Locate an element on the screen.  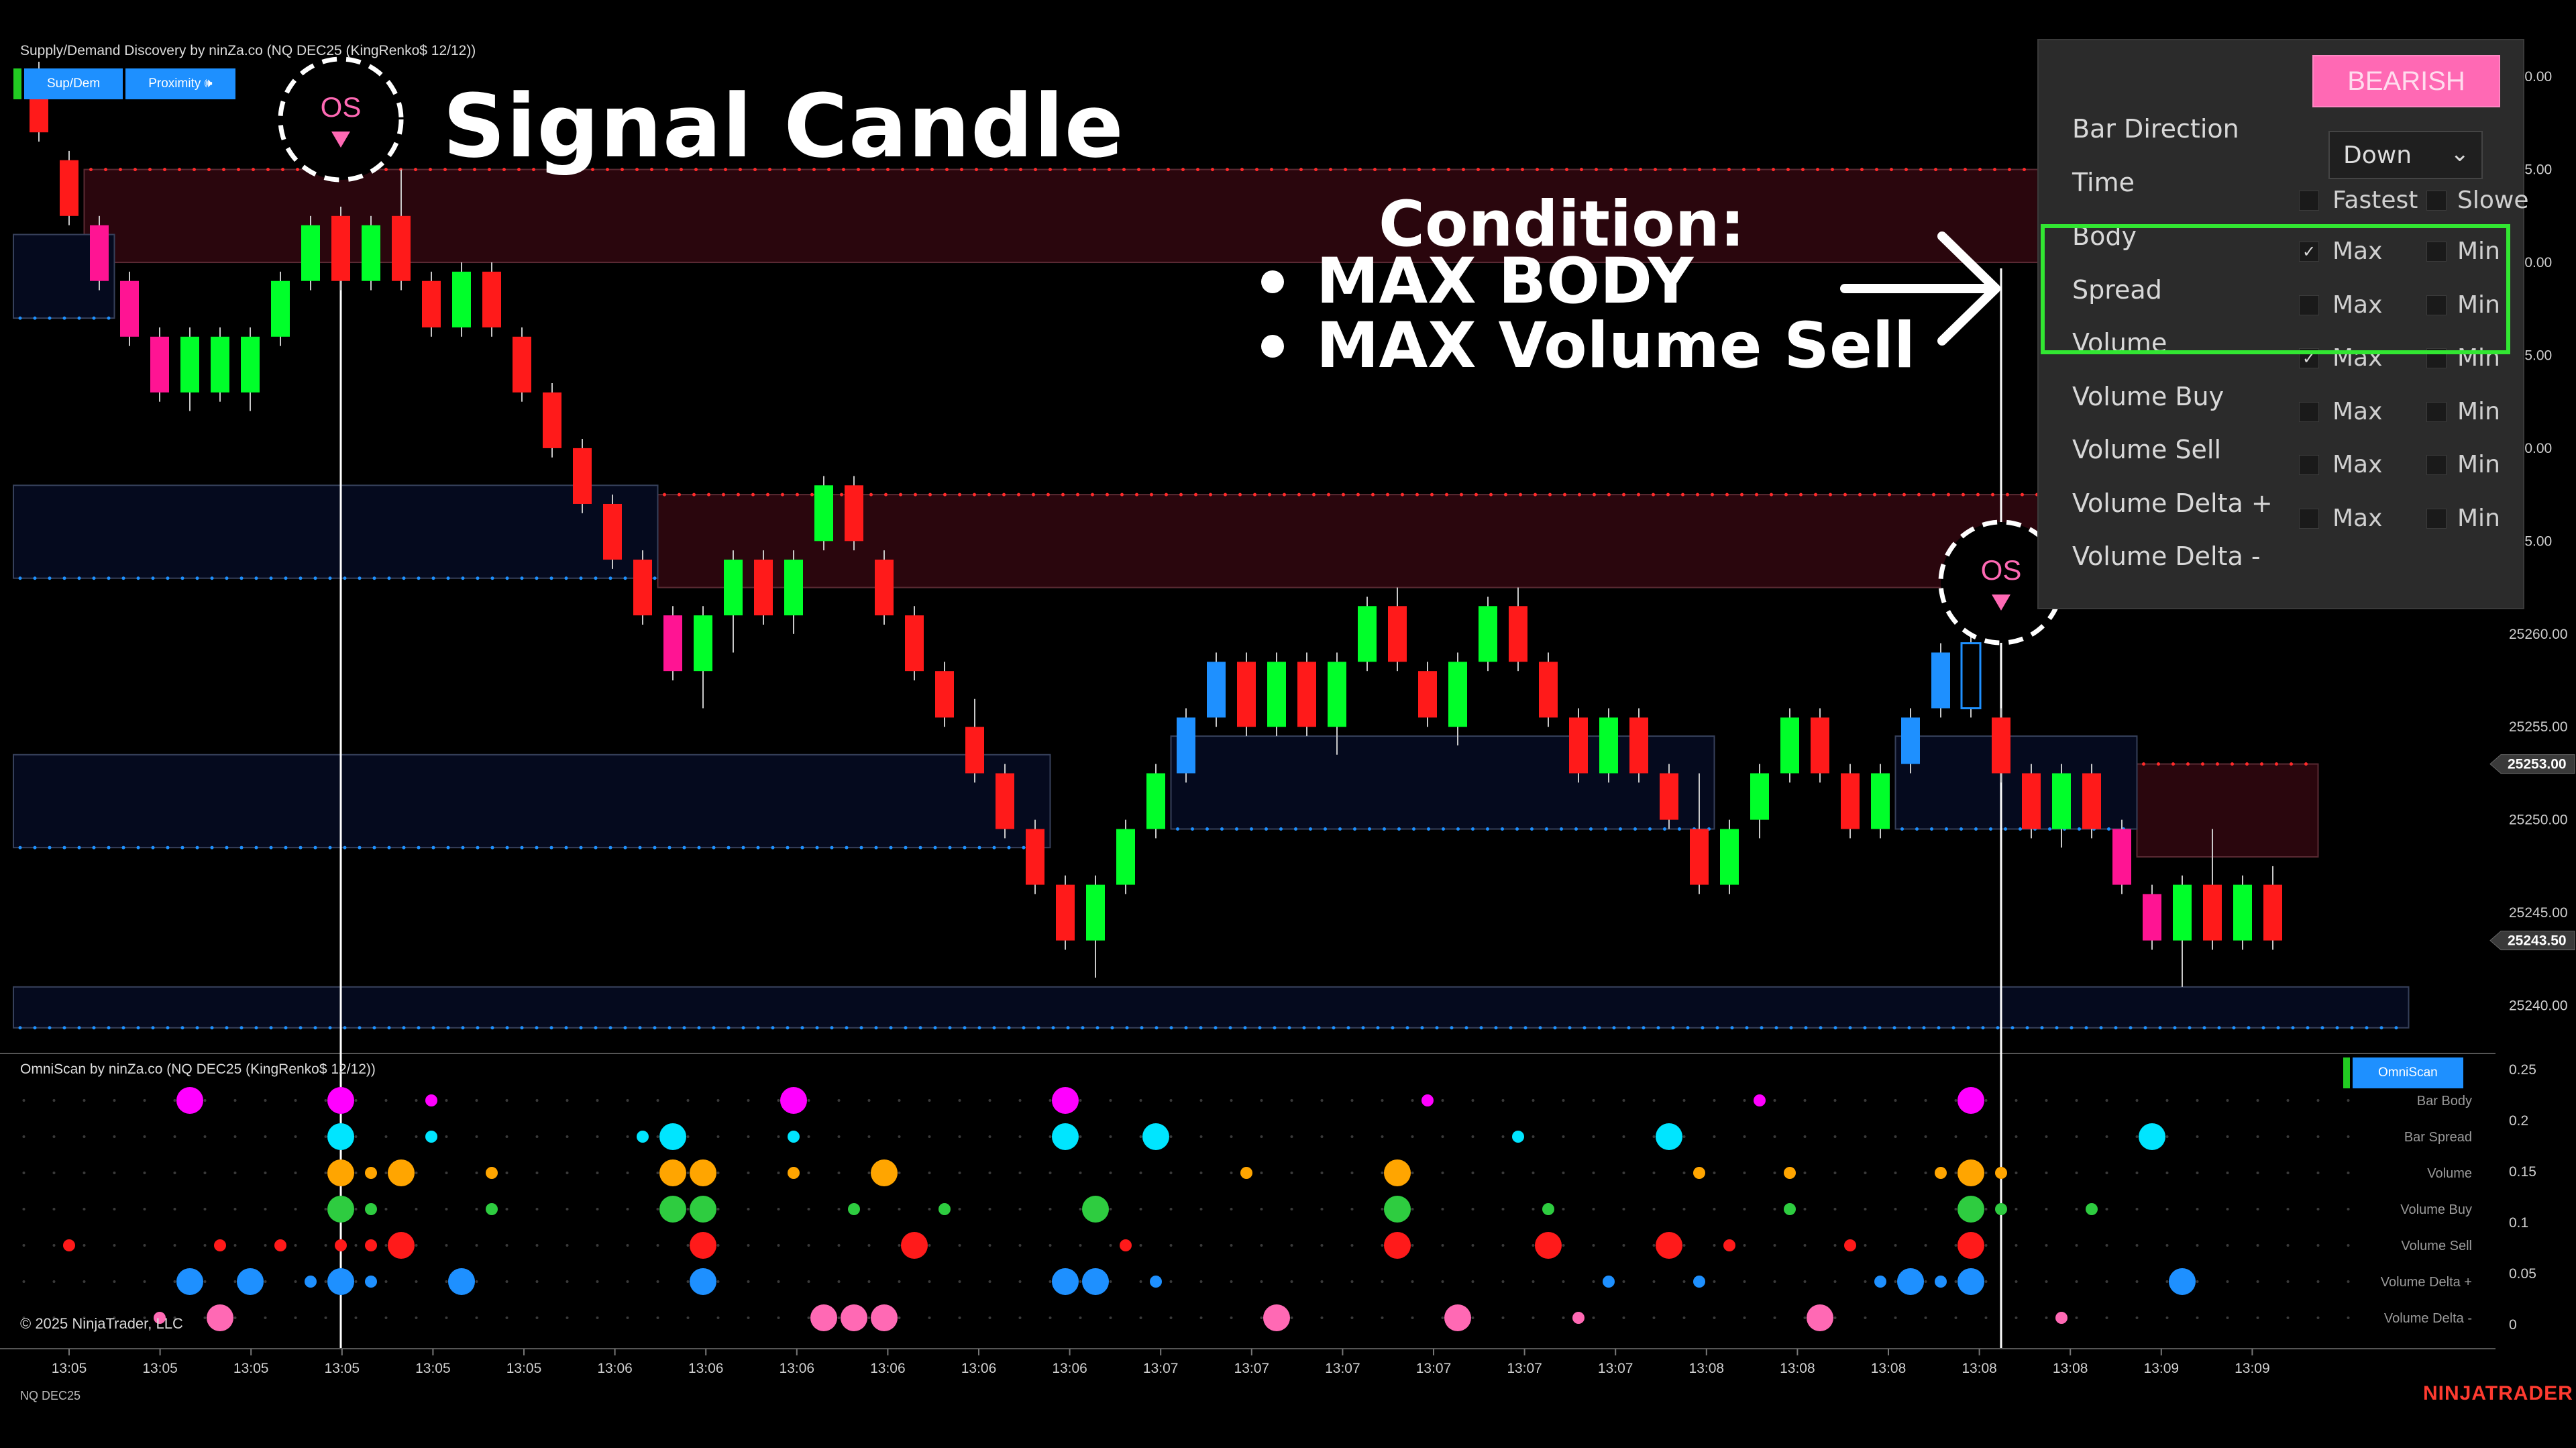
condition-row-label: Volume Delta + is located at coordinates (2172, 503).